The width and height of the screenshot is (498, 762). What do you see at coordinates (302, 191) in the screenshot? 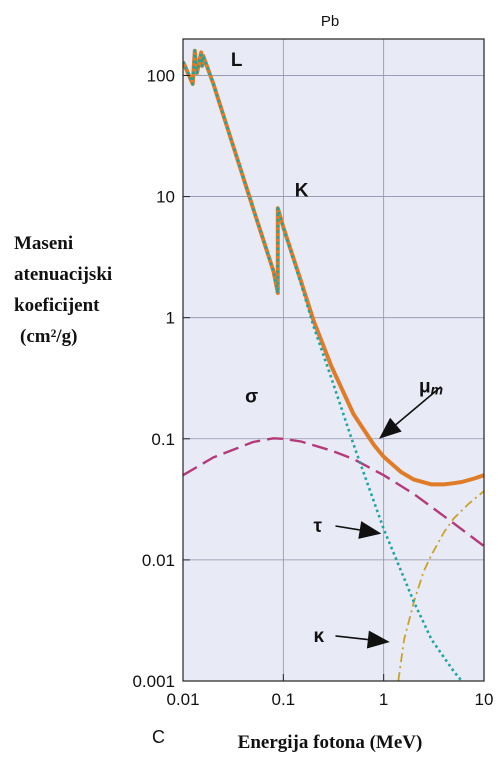
I see `edge-label: K` at bounding box center [302, 191].